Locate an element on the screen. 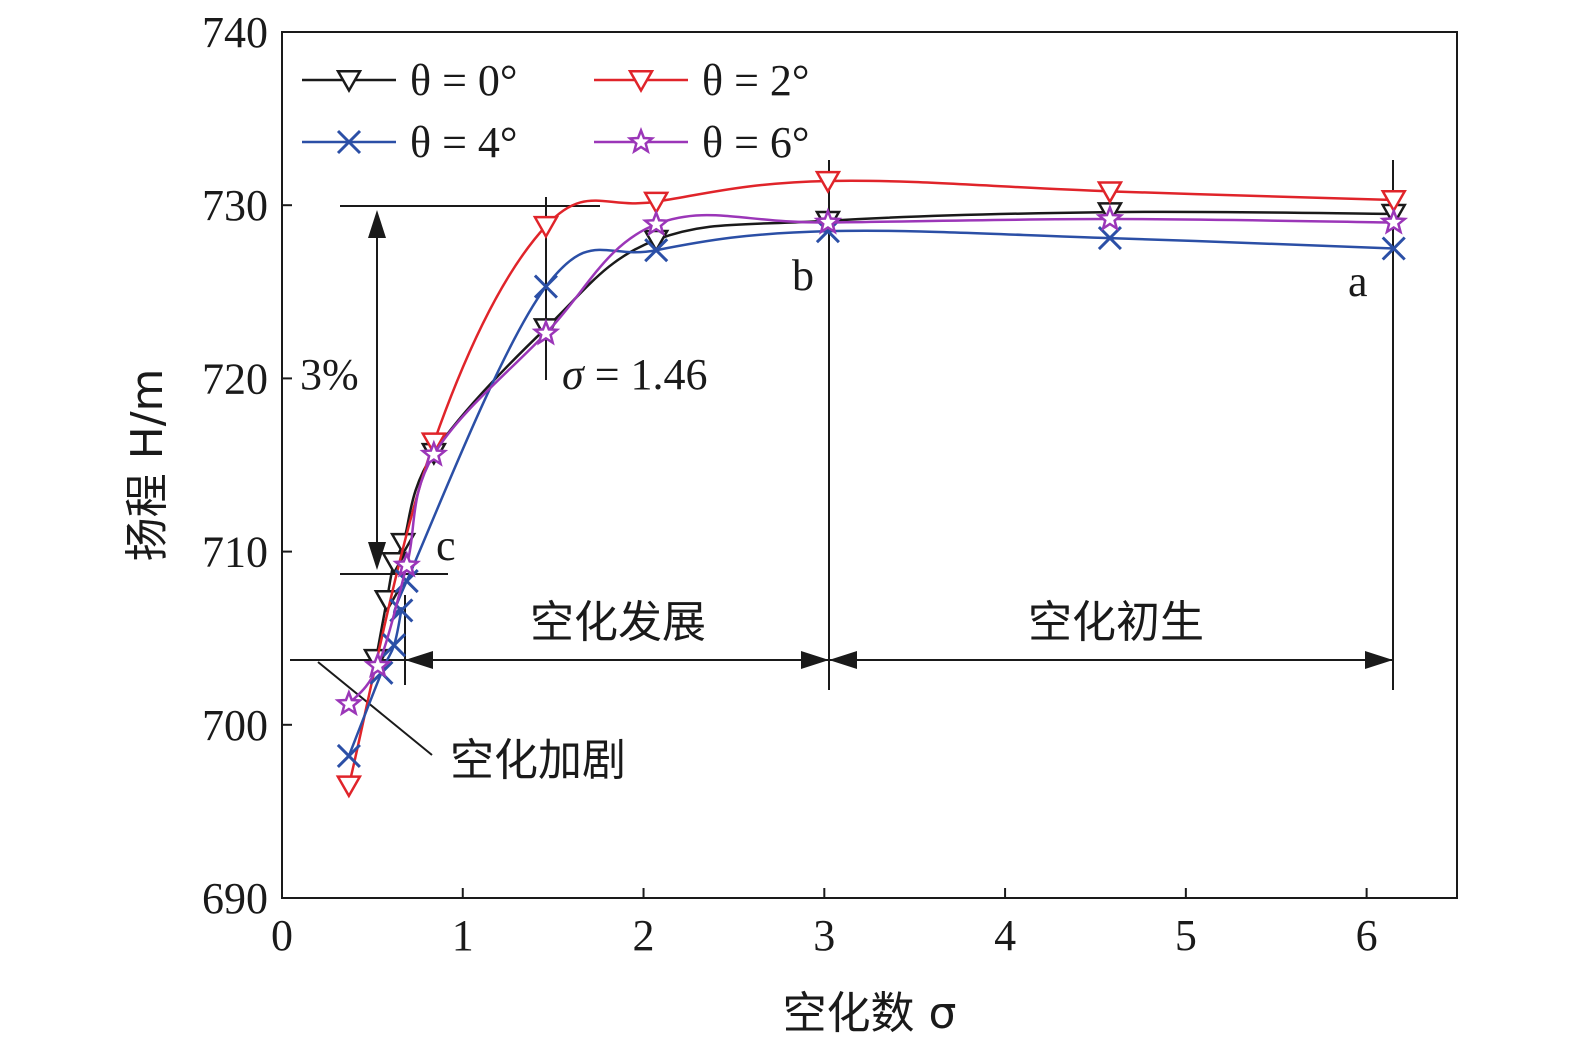  legend-item: θ = 4° is located at coordinates (410, 142).